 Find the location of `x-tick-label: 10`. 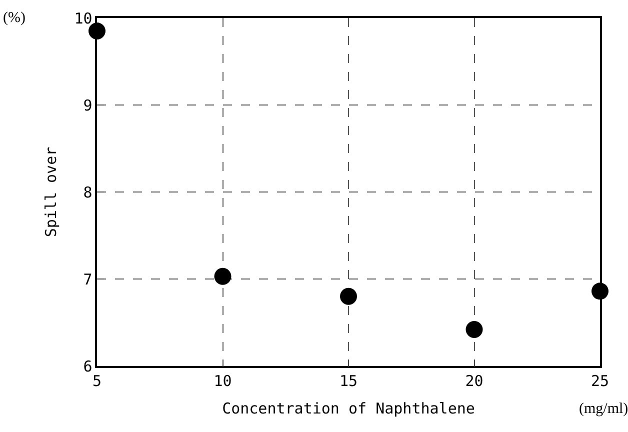

x-tick-label: 10 is located at coordinates (223, 381).